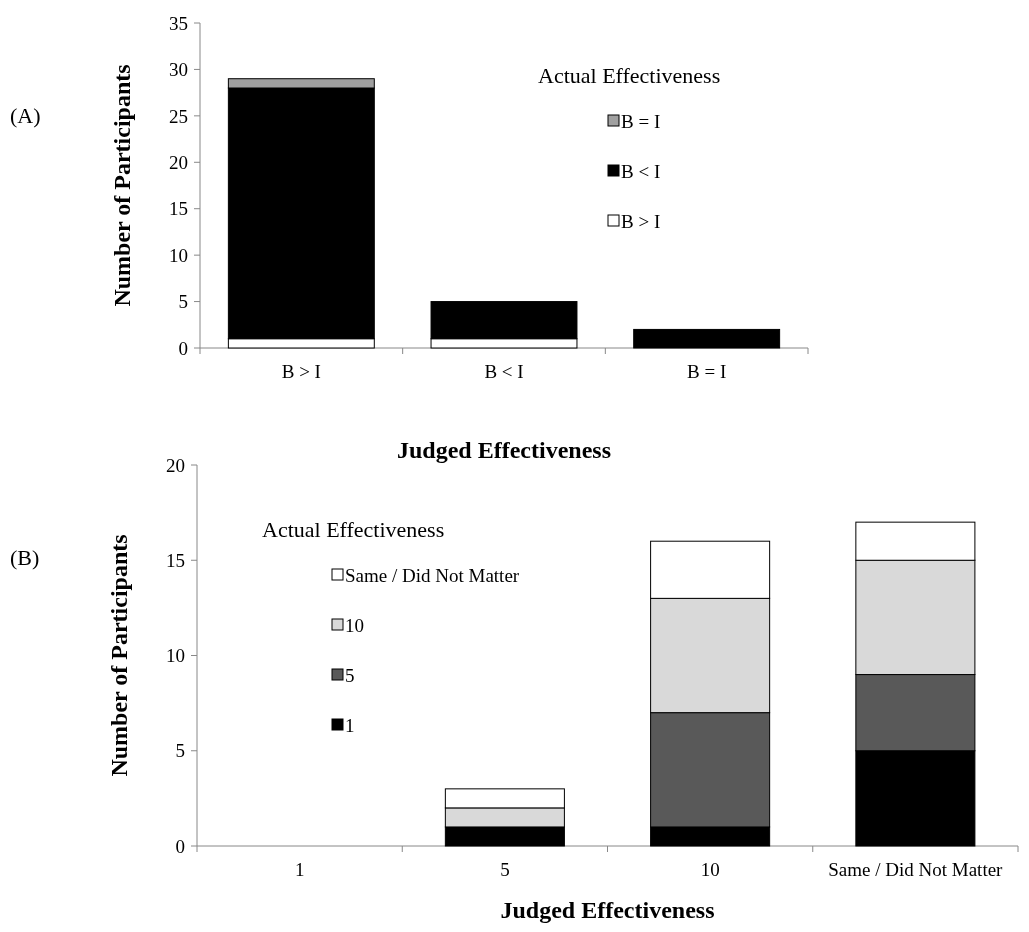 This screenshot has width=1029, height=932. Describe the element at coordinates (504, 371) in the screenshot. I see `x-tick-label: B < I` at that location.